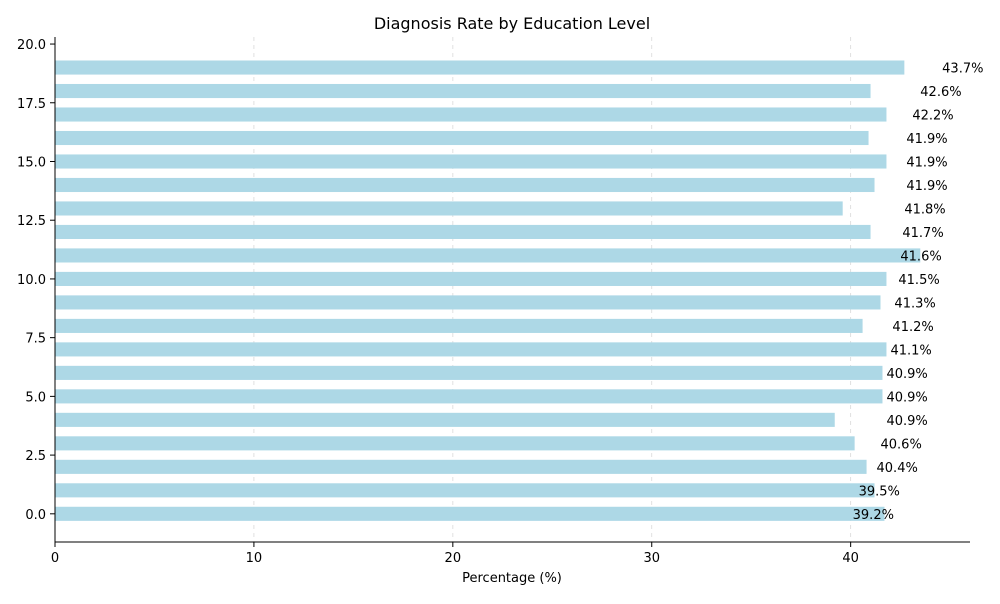 The height and width of the screenshot is (604, 1000). What do you see at coordinates (901, 444) in the screenshot?
I see `data-label: 40.6%` at bounding box center [901, 444].